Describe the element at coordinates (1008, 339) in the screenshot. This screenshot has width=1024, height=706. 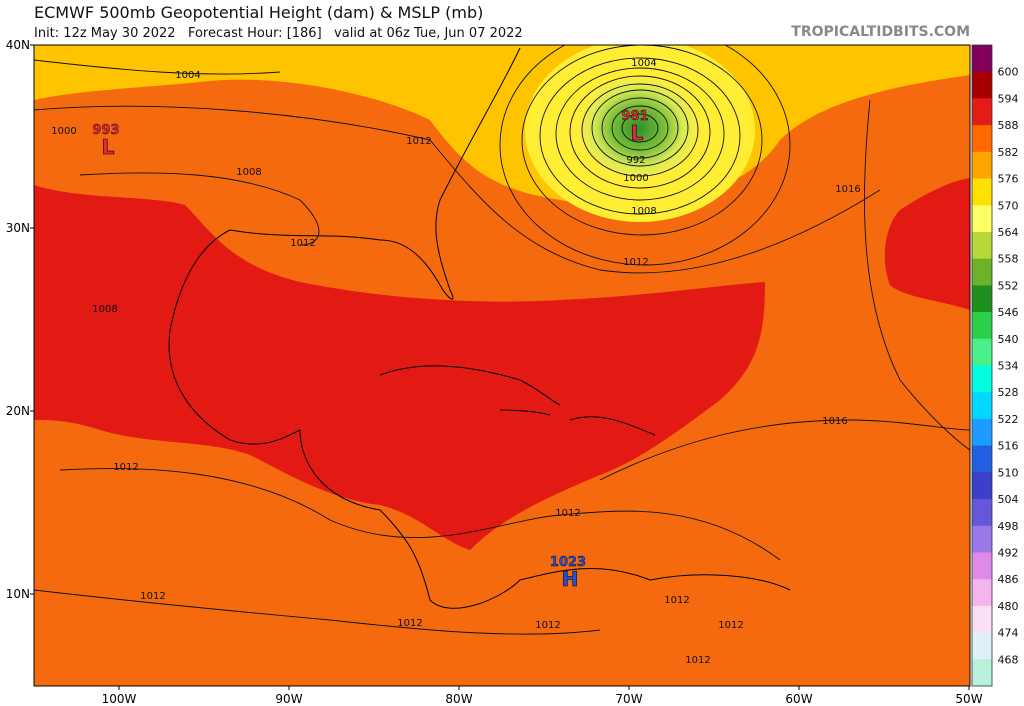
I see `colorbar-label: 540` at that location.